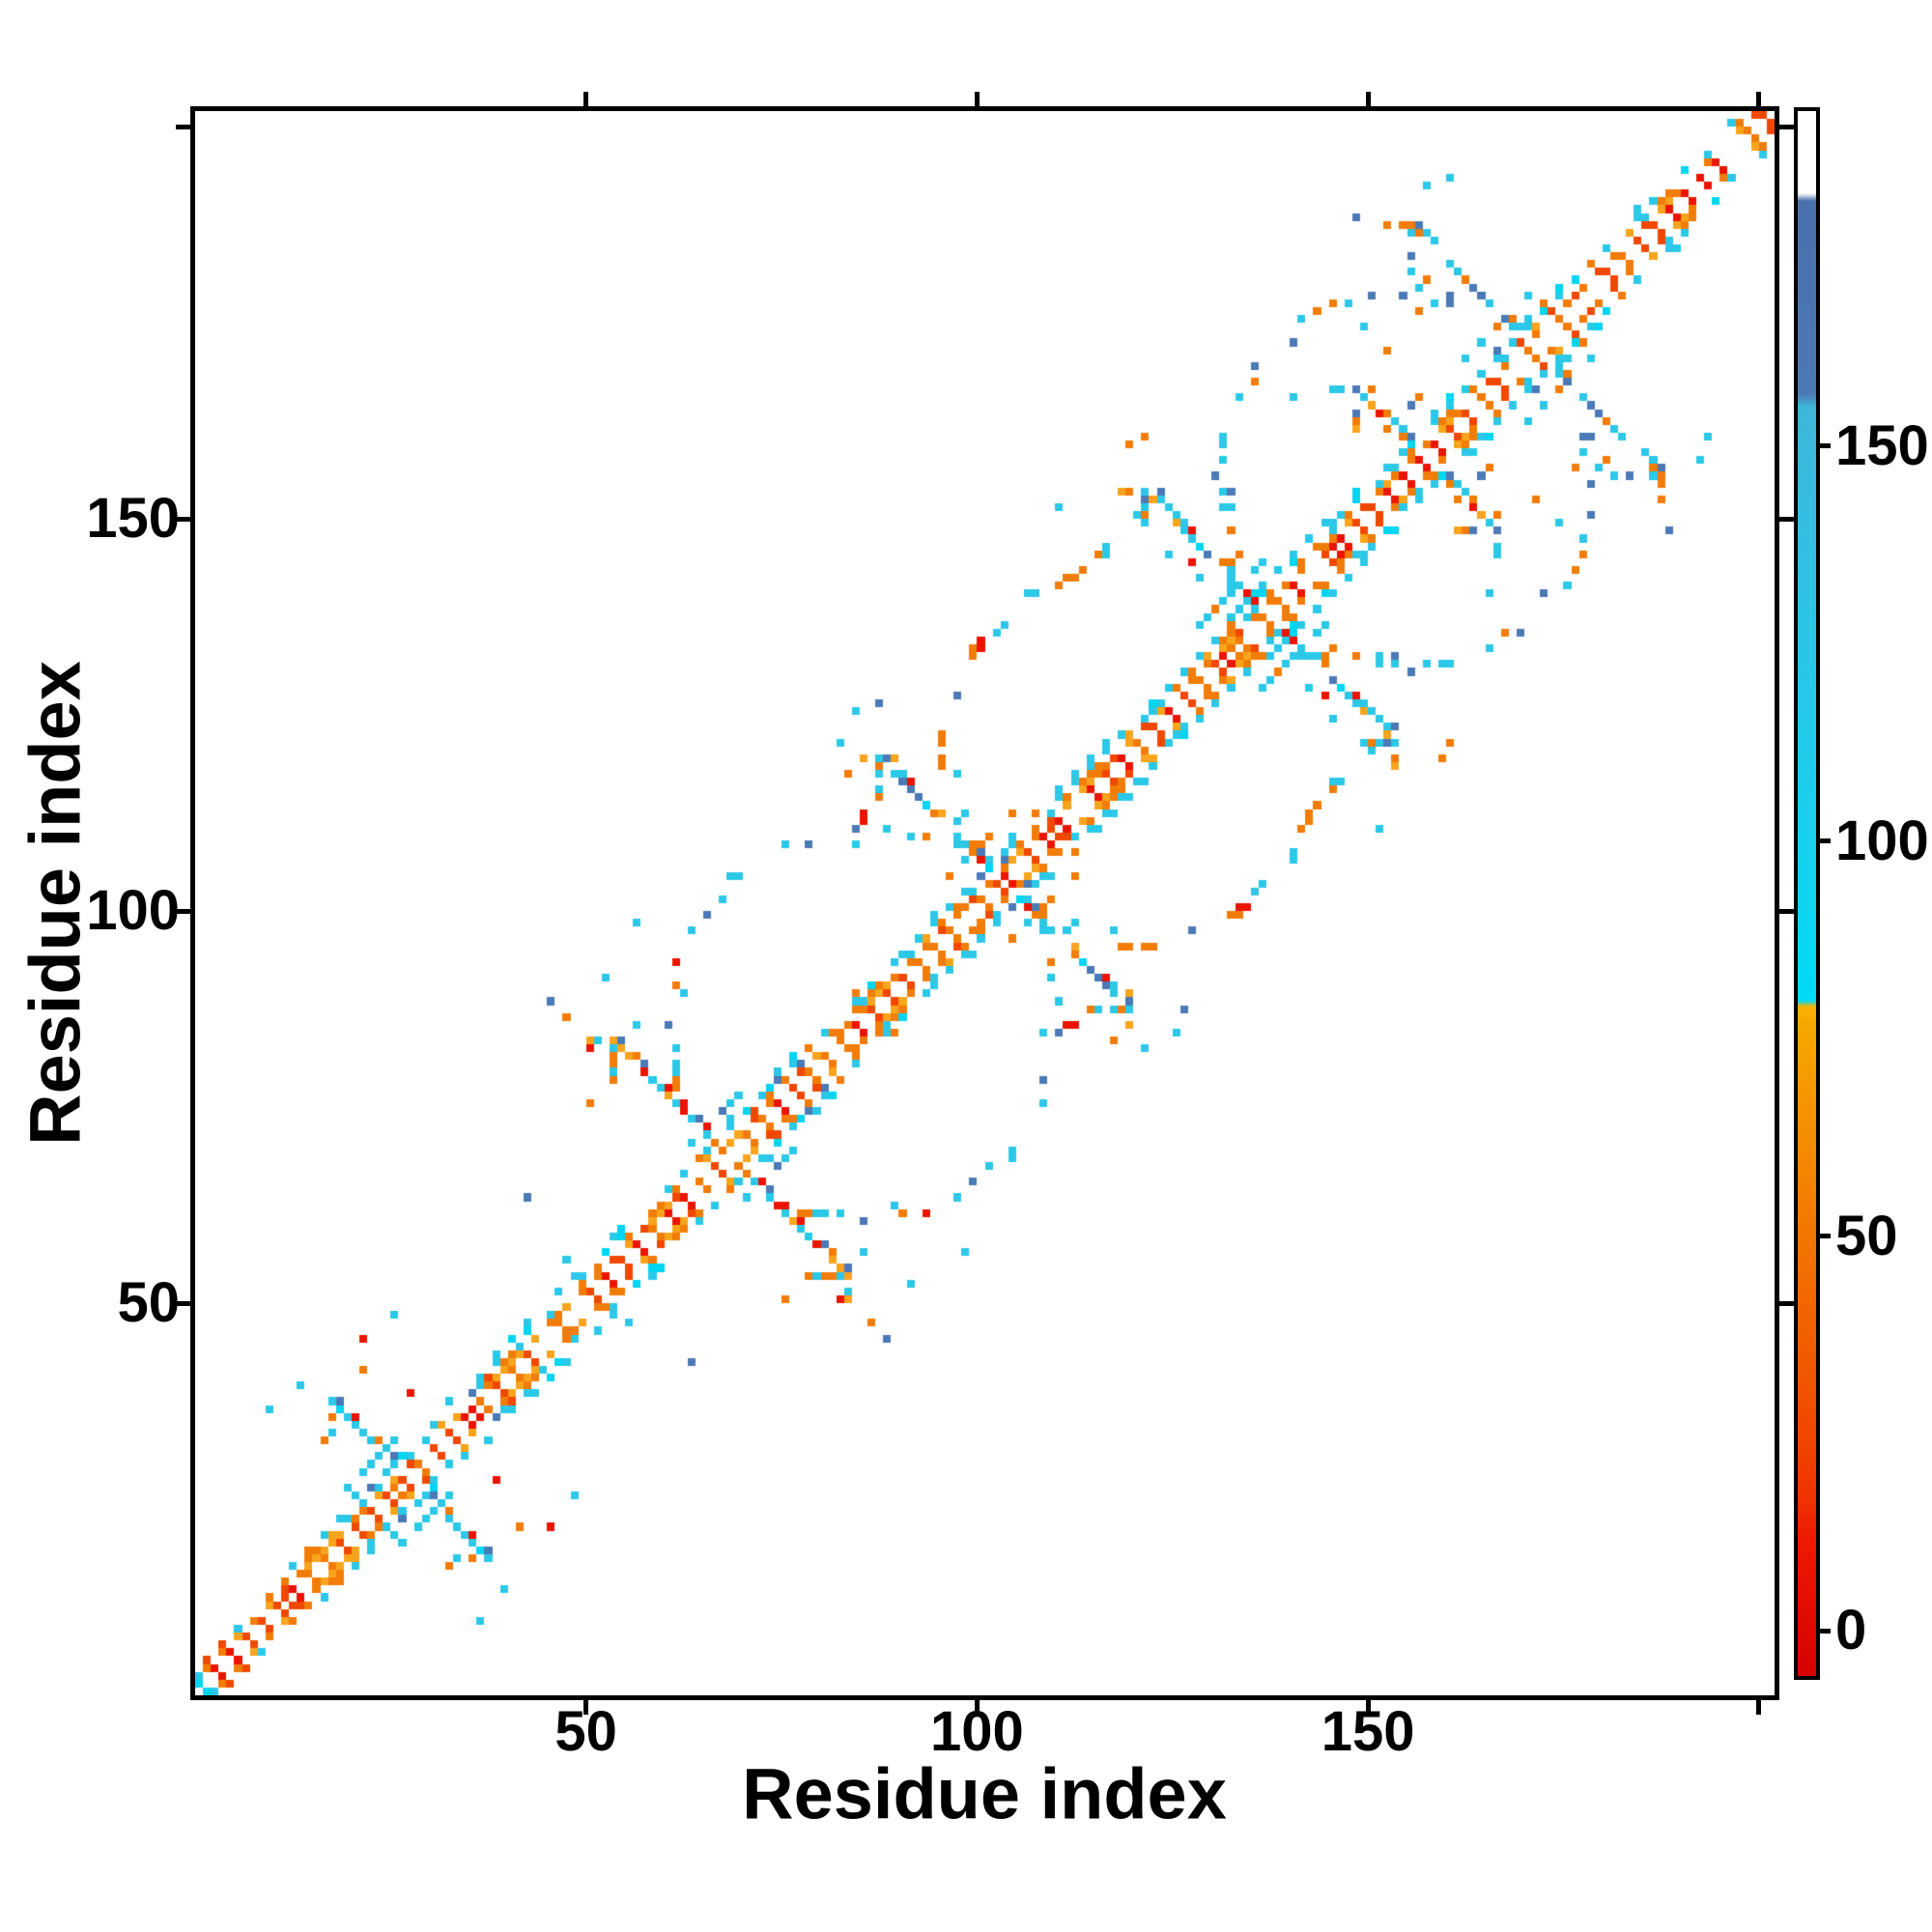  Describe the element at coordinates (984, 1793) in the screenshot. I see `x-axis-title: Residue index` at that location.